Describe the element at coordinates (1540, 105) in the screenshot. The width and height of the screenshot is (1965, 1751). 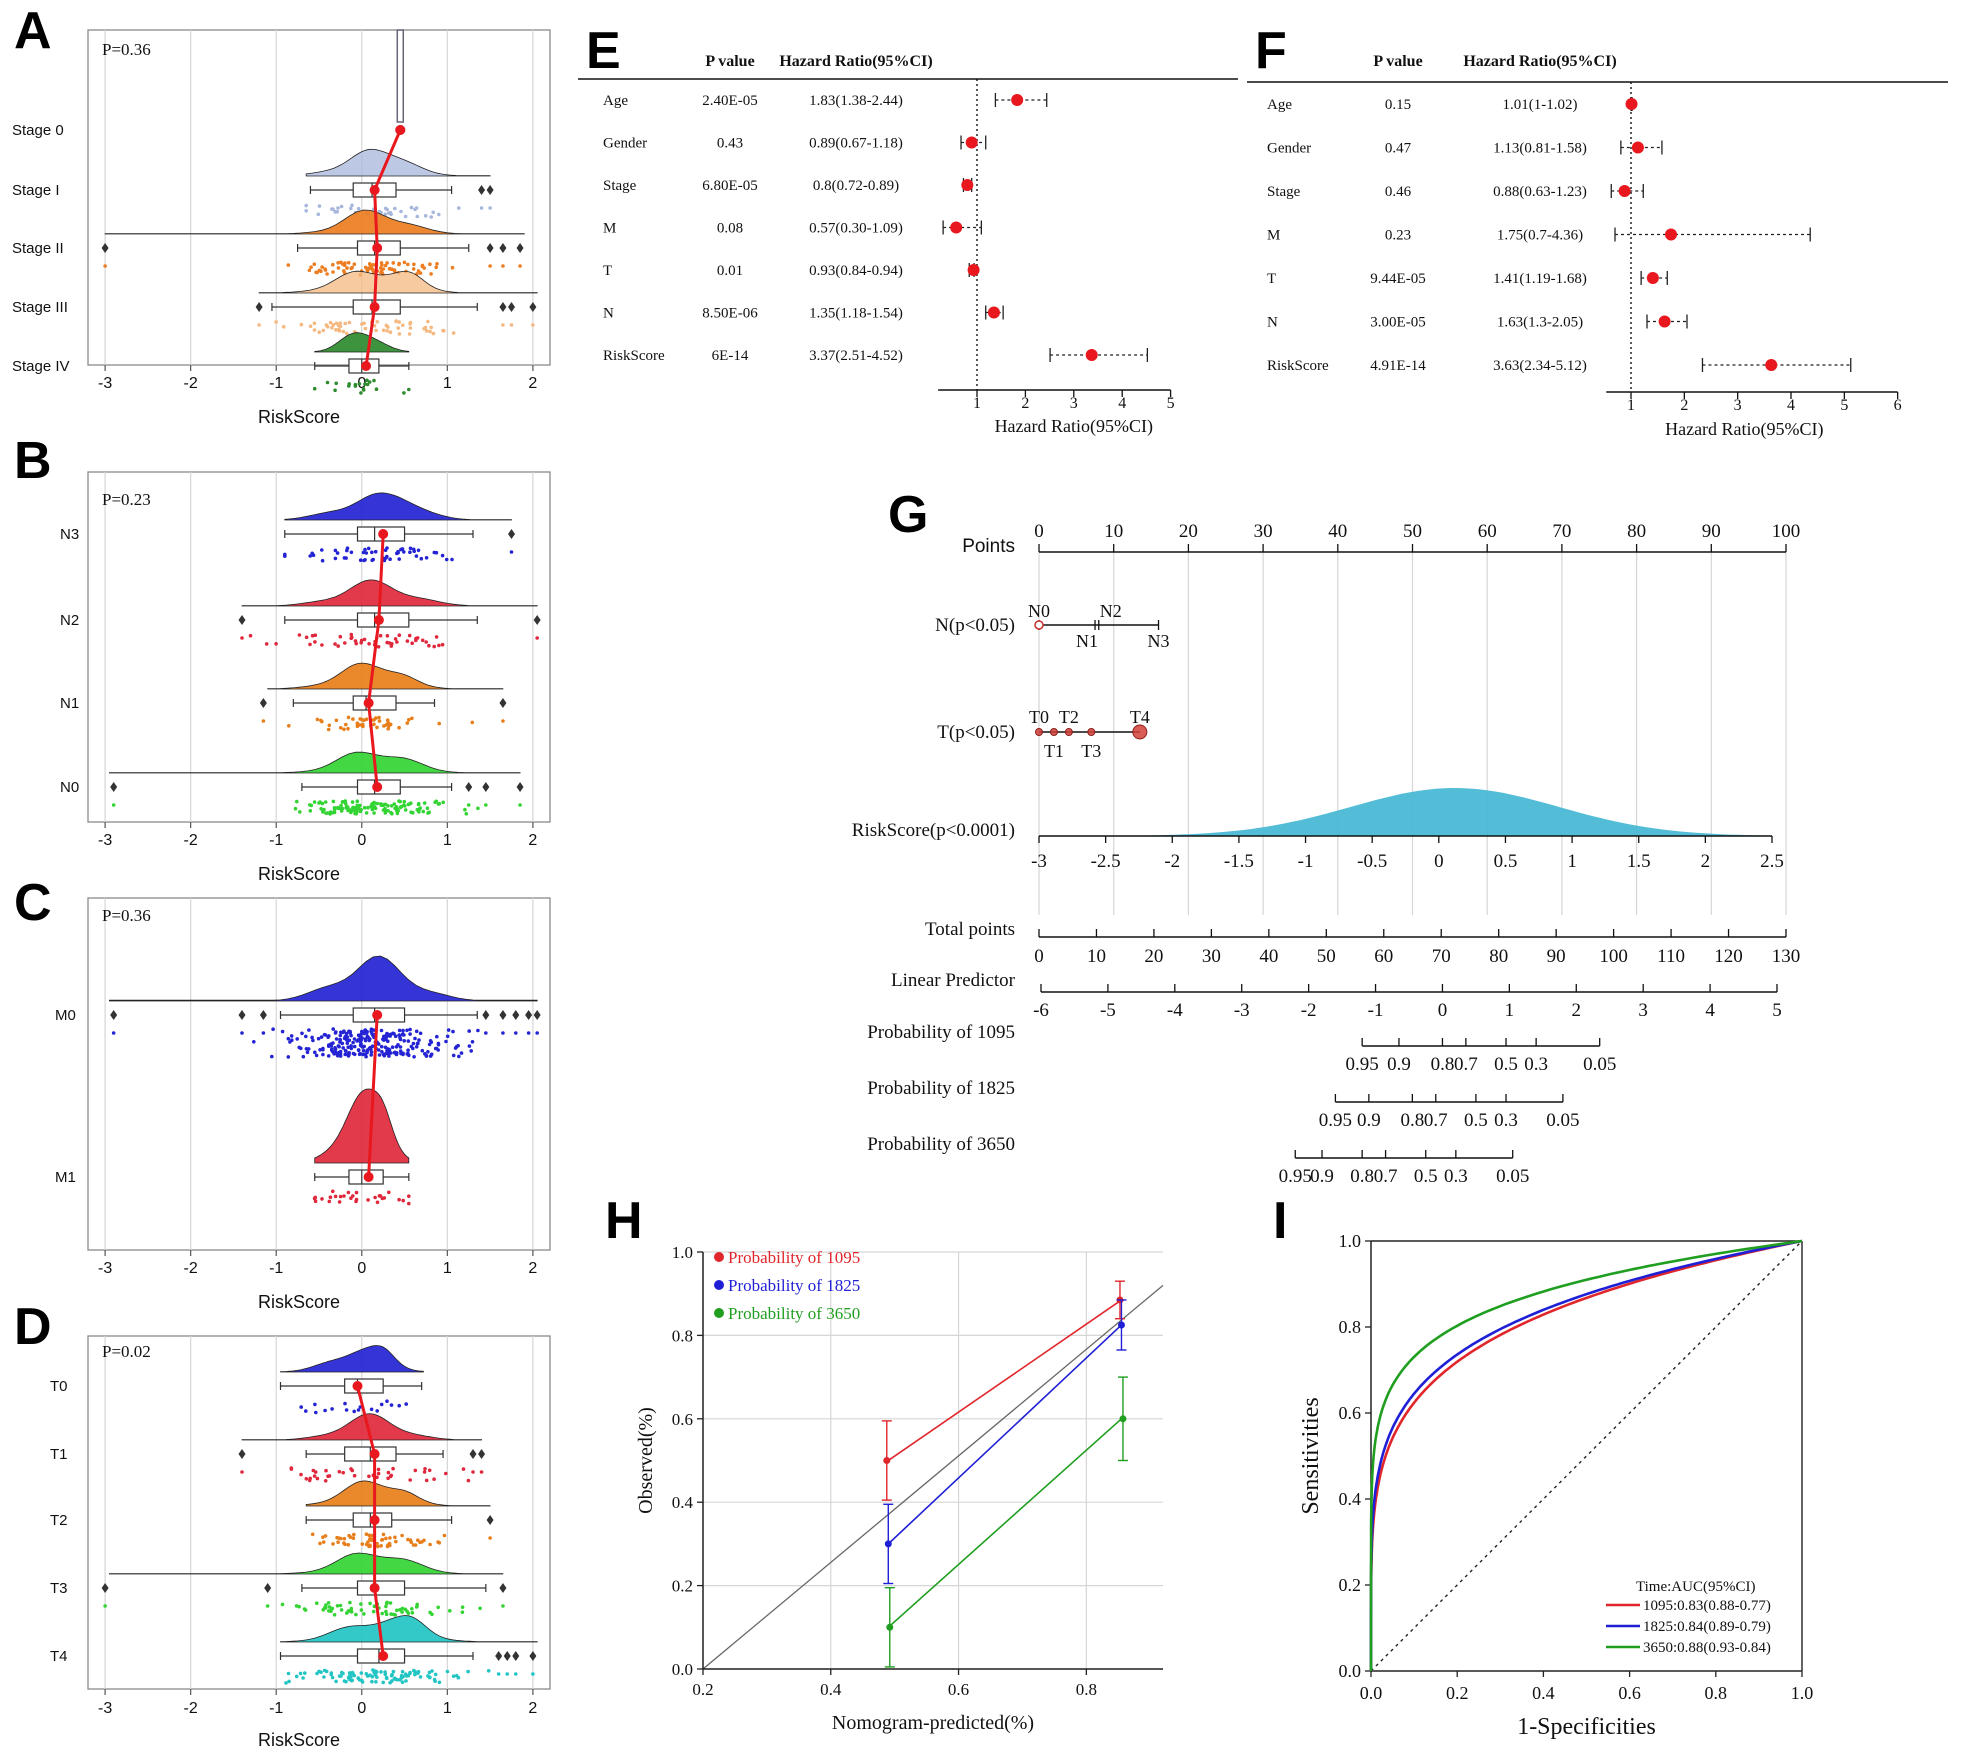
I see `row-hazard-ratio: 1.01(1-1.02)` at that location.